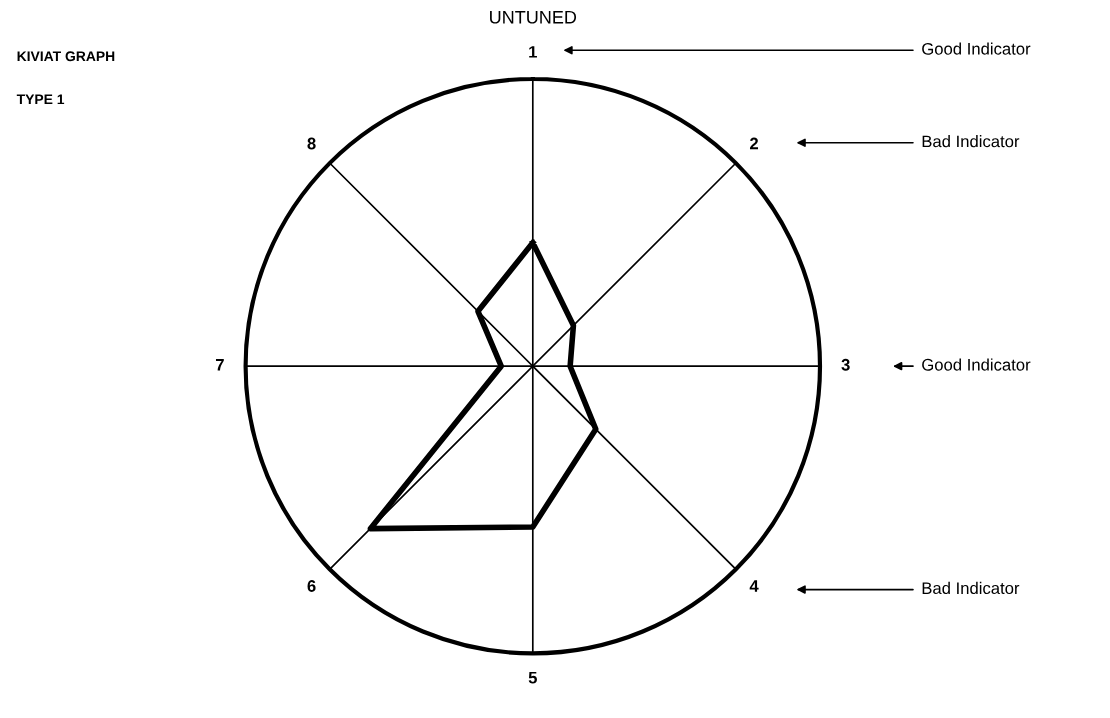 This screenshot has width=1110, height=718. I want to click on spoke-label: 5, so click(532, 677).